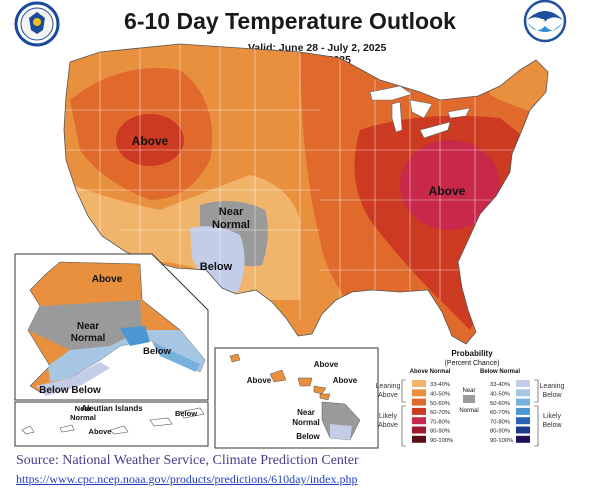 The image size is (603, 494). What do you see at coordinates (388, 425) in the screenshot?
I see `likely-above-2: Above` at bounding box center [388, 425].